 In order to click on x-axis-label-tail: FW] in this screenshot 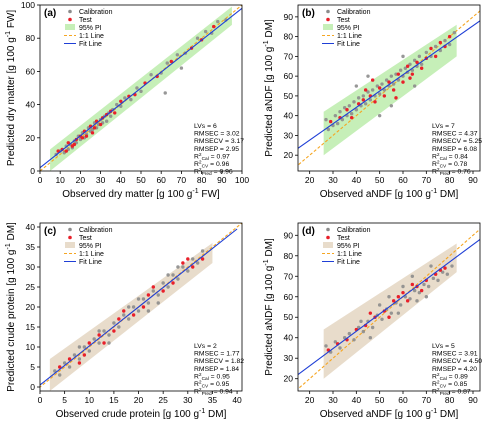, I will do `click(209, 194)`.